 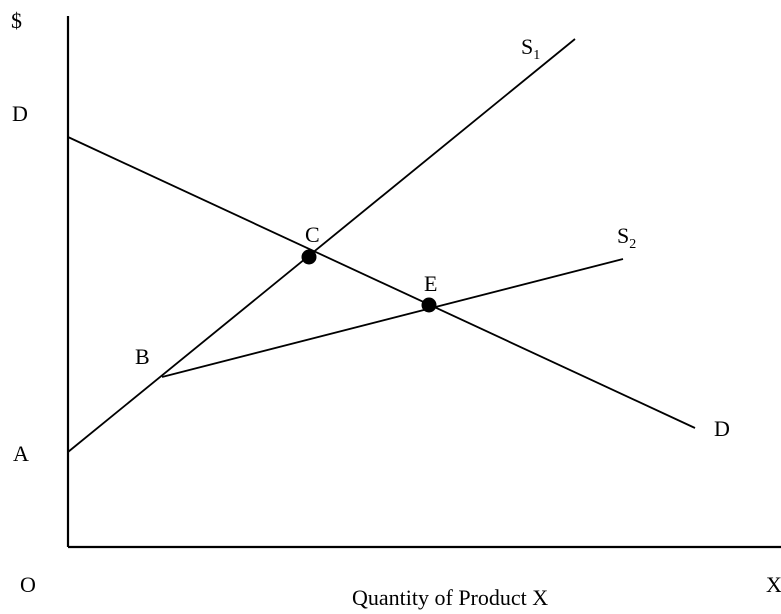 I want to click on s1-label-main: S, so click(x=527, y=46).